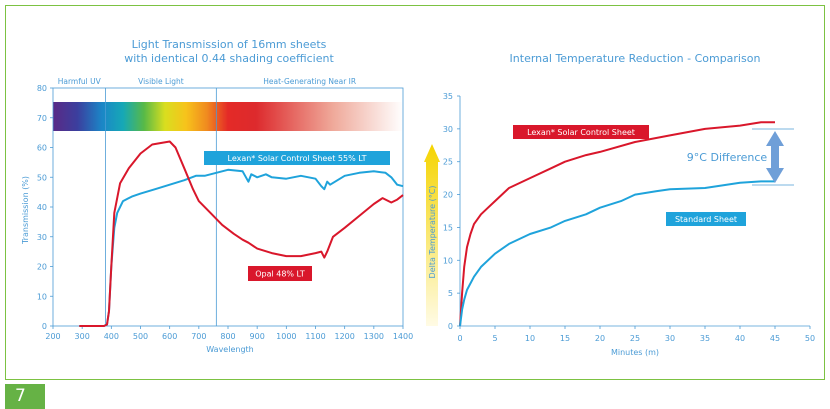 The image size is (830, 409). I want to click on left-x-tick-label: 1100, so click(315, 336).